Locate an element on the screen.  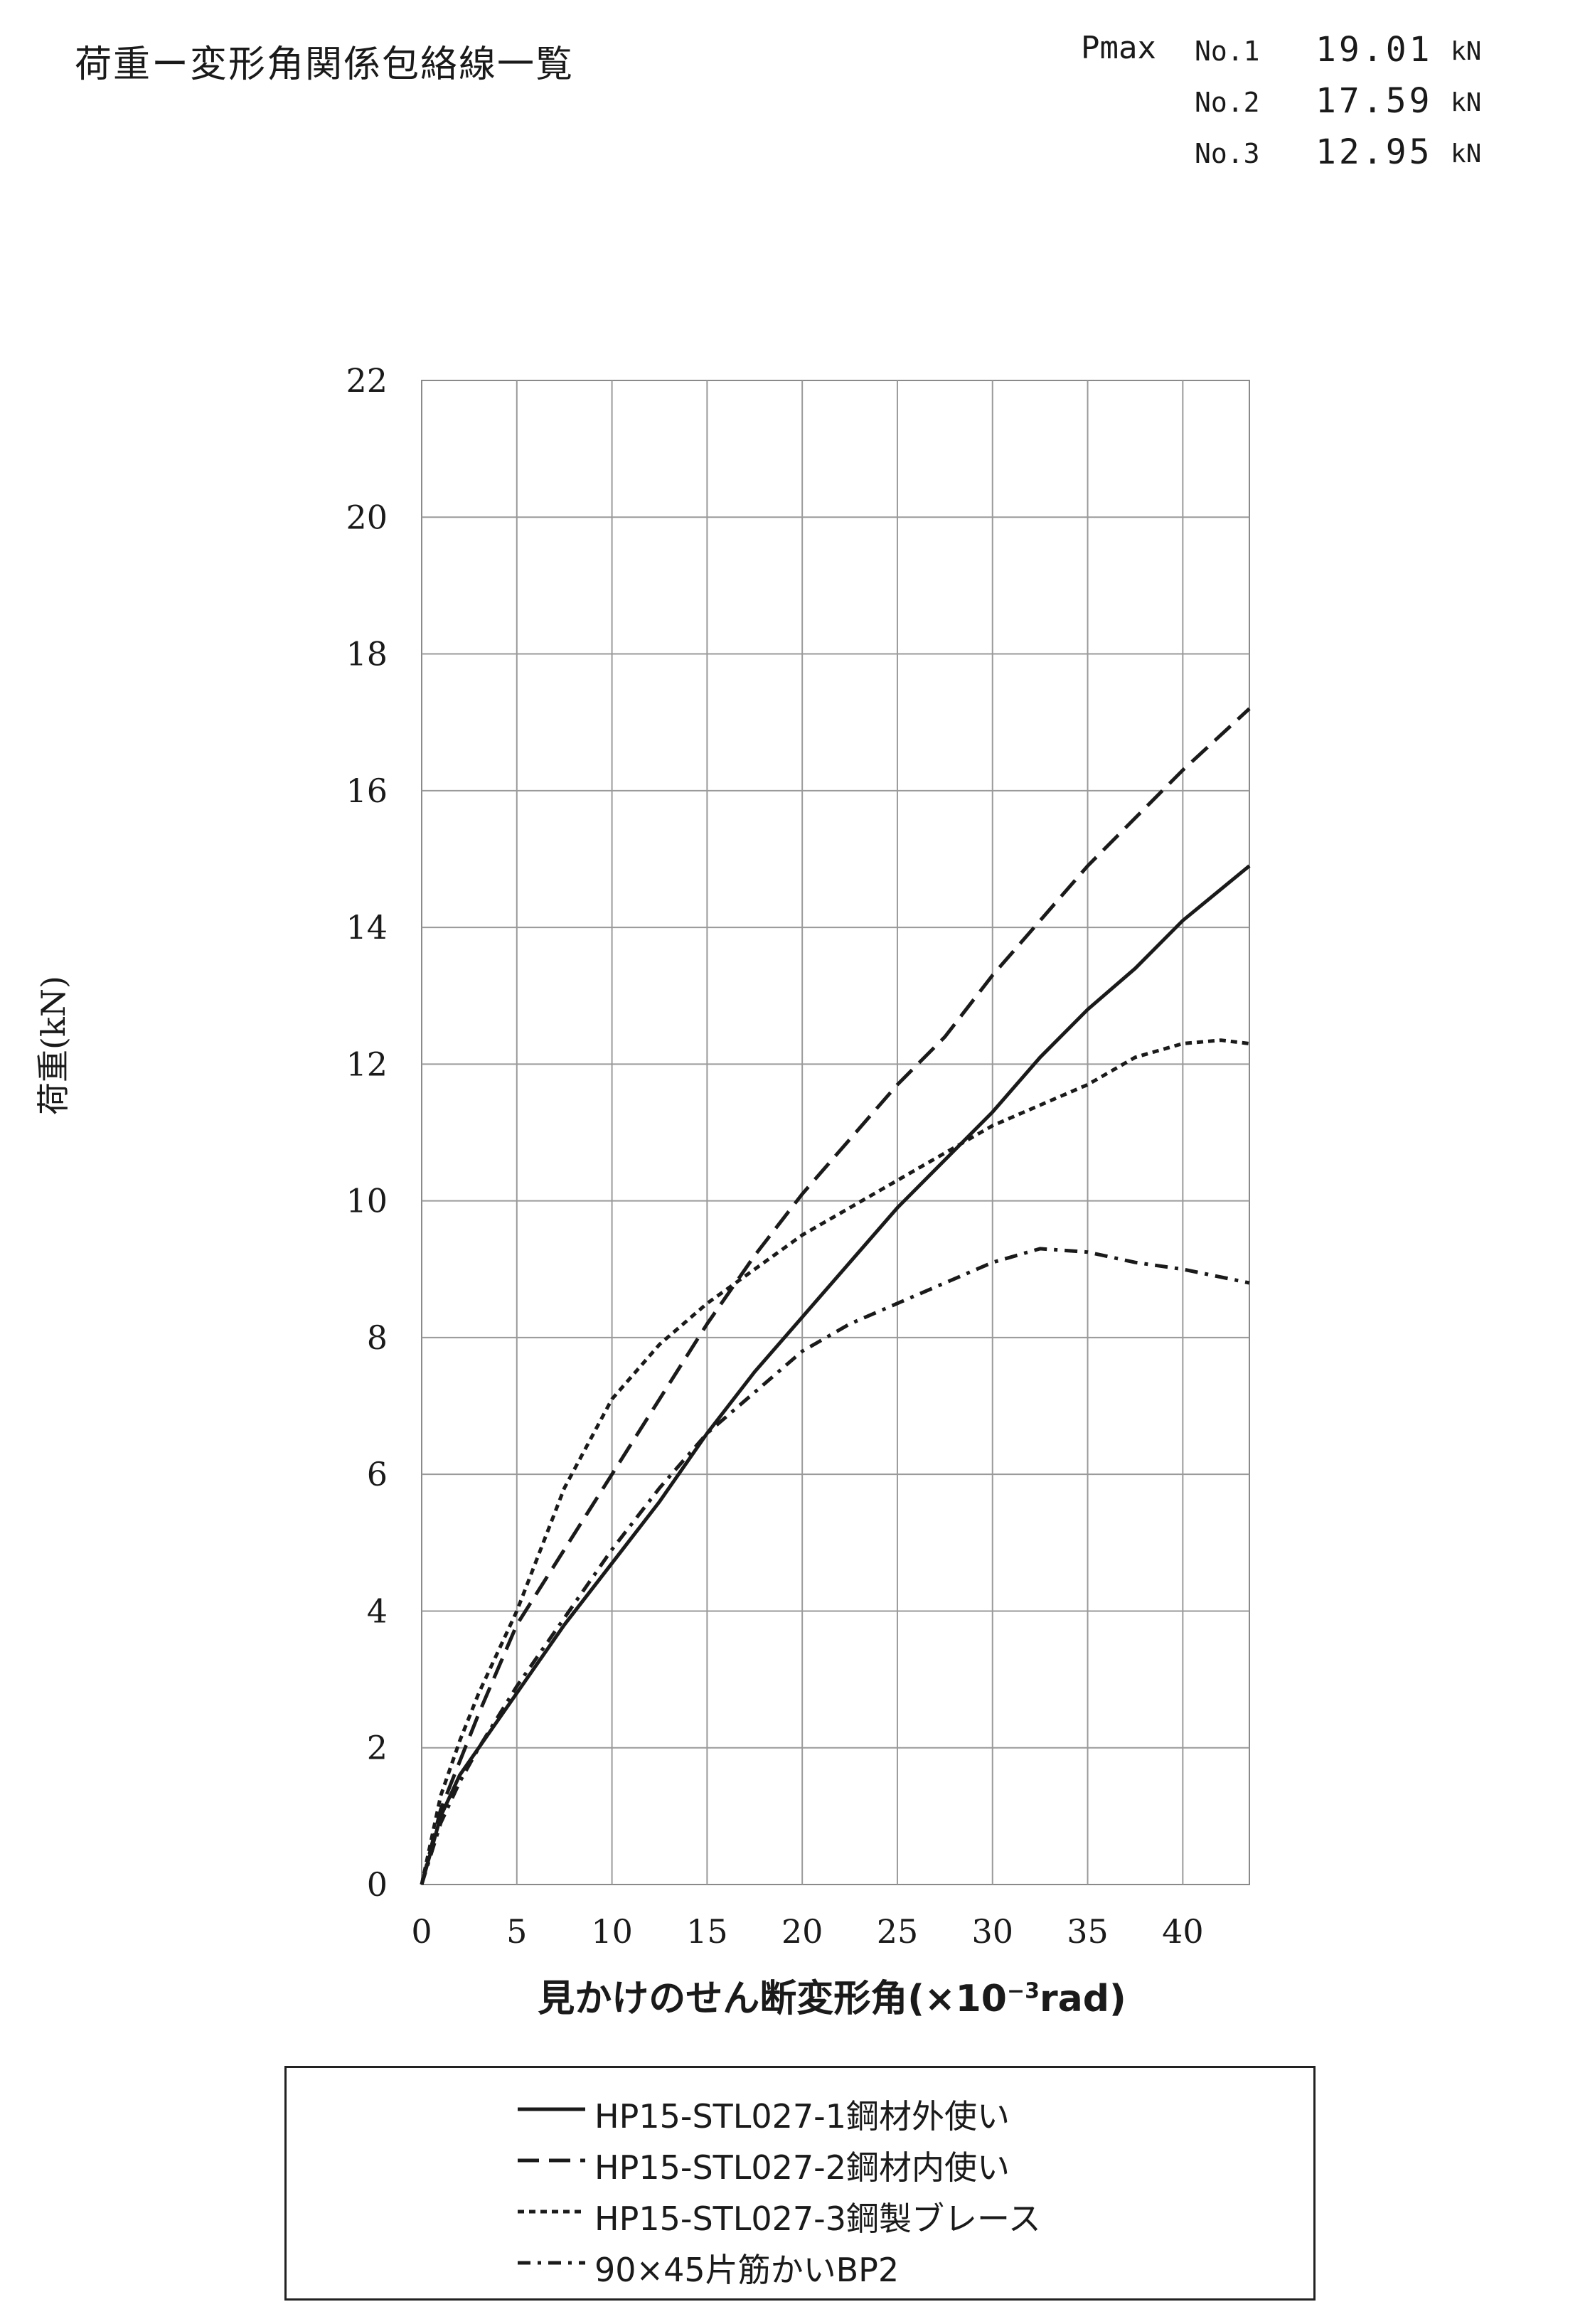
x-tick-label: 0 is located at coordinates (421, 1932).